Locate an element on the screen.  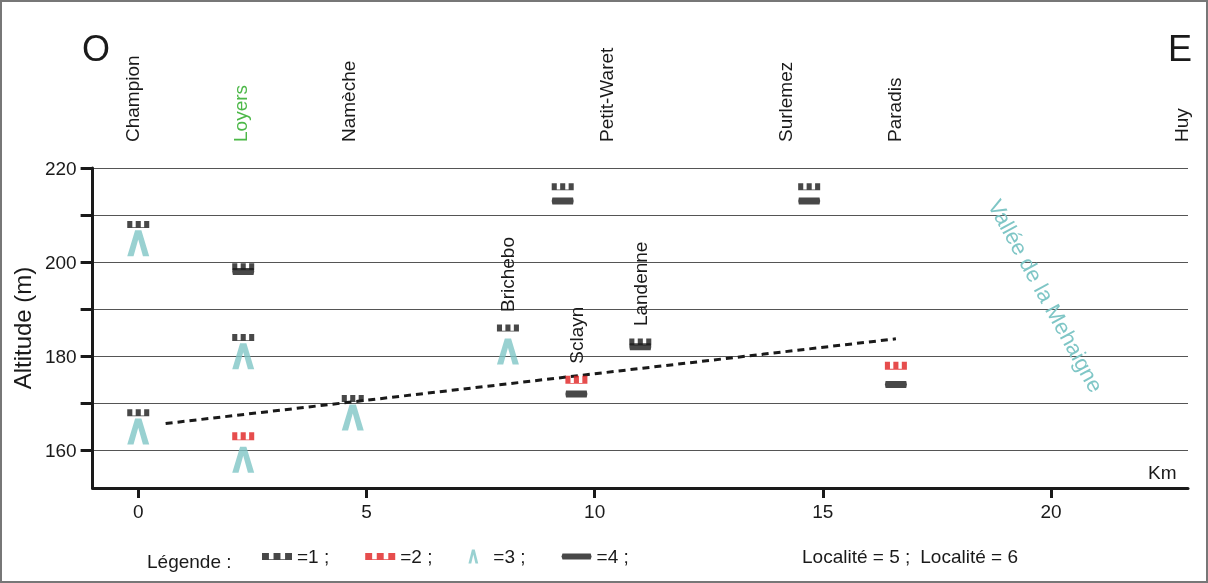
y-tick-label: 220 is located at coordinates (60, 168).